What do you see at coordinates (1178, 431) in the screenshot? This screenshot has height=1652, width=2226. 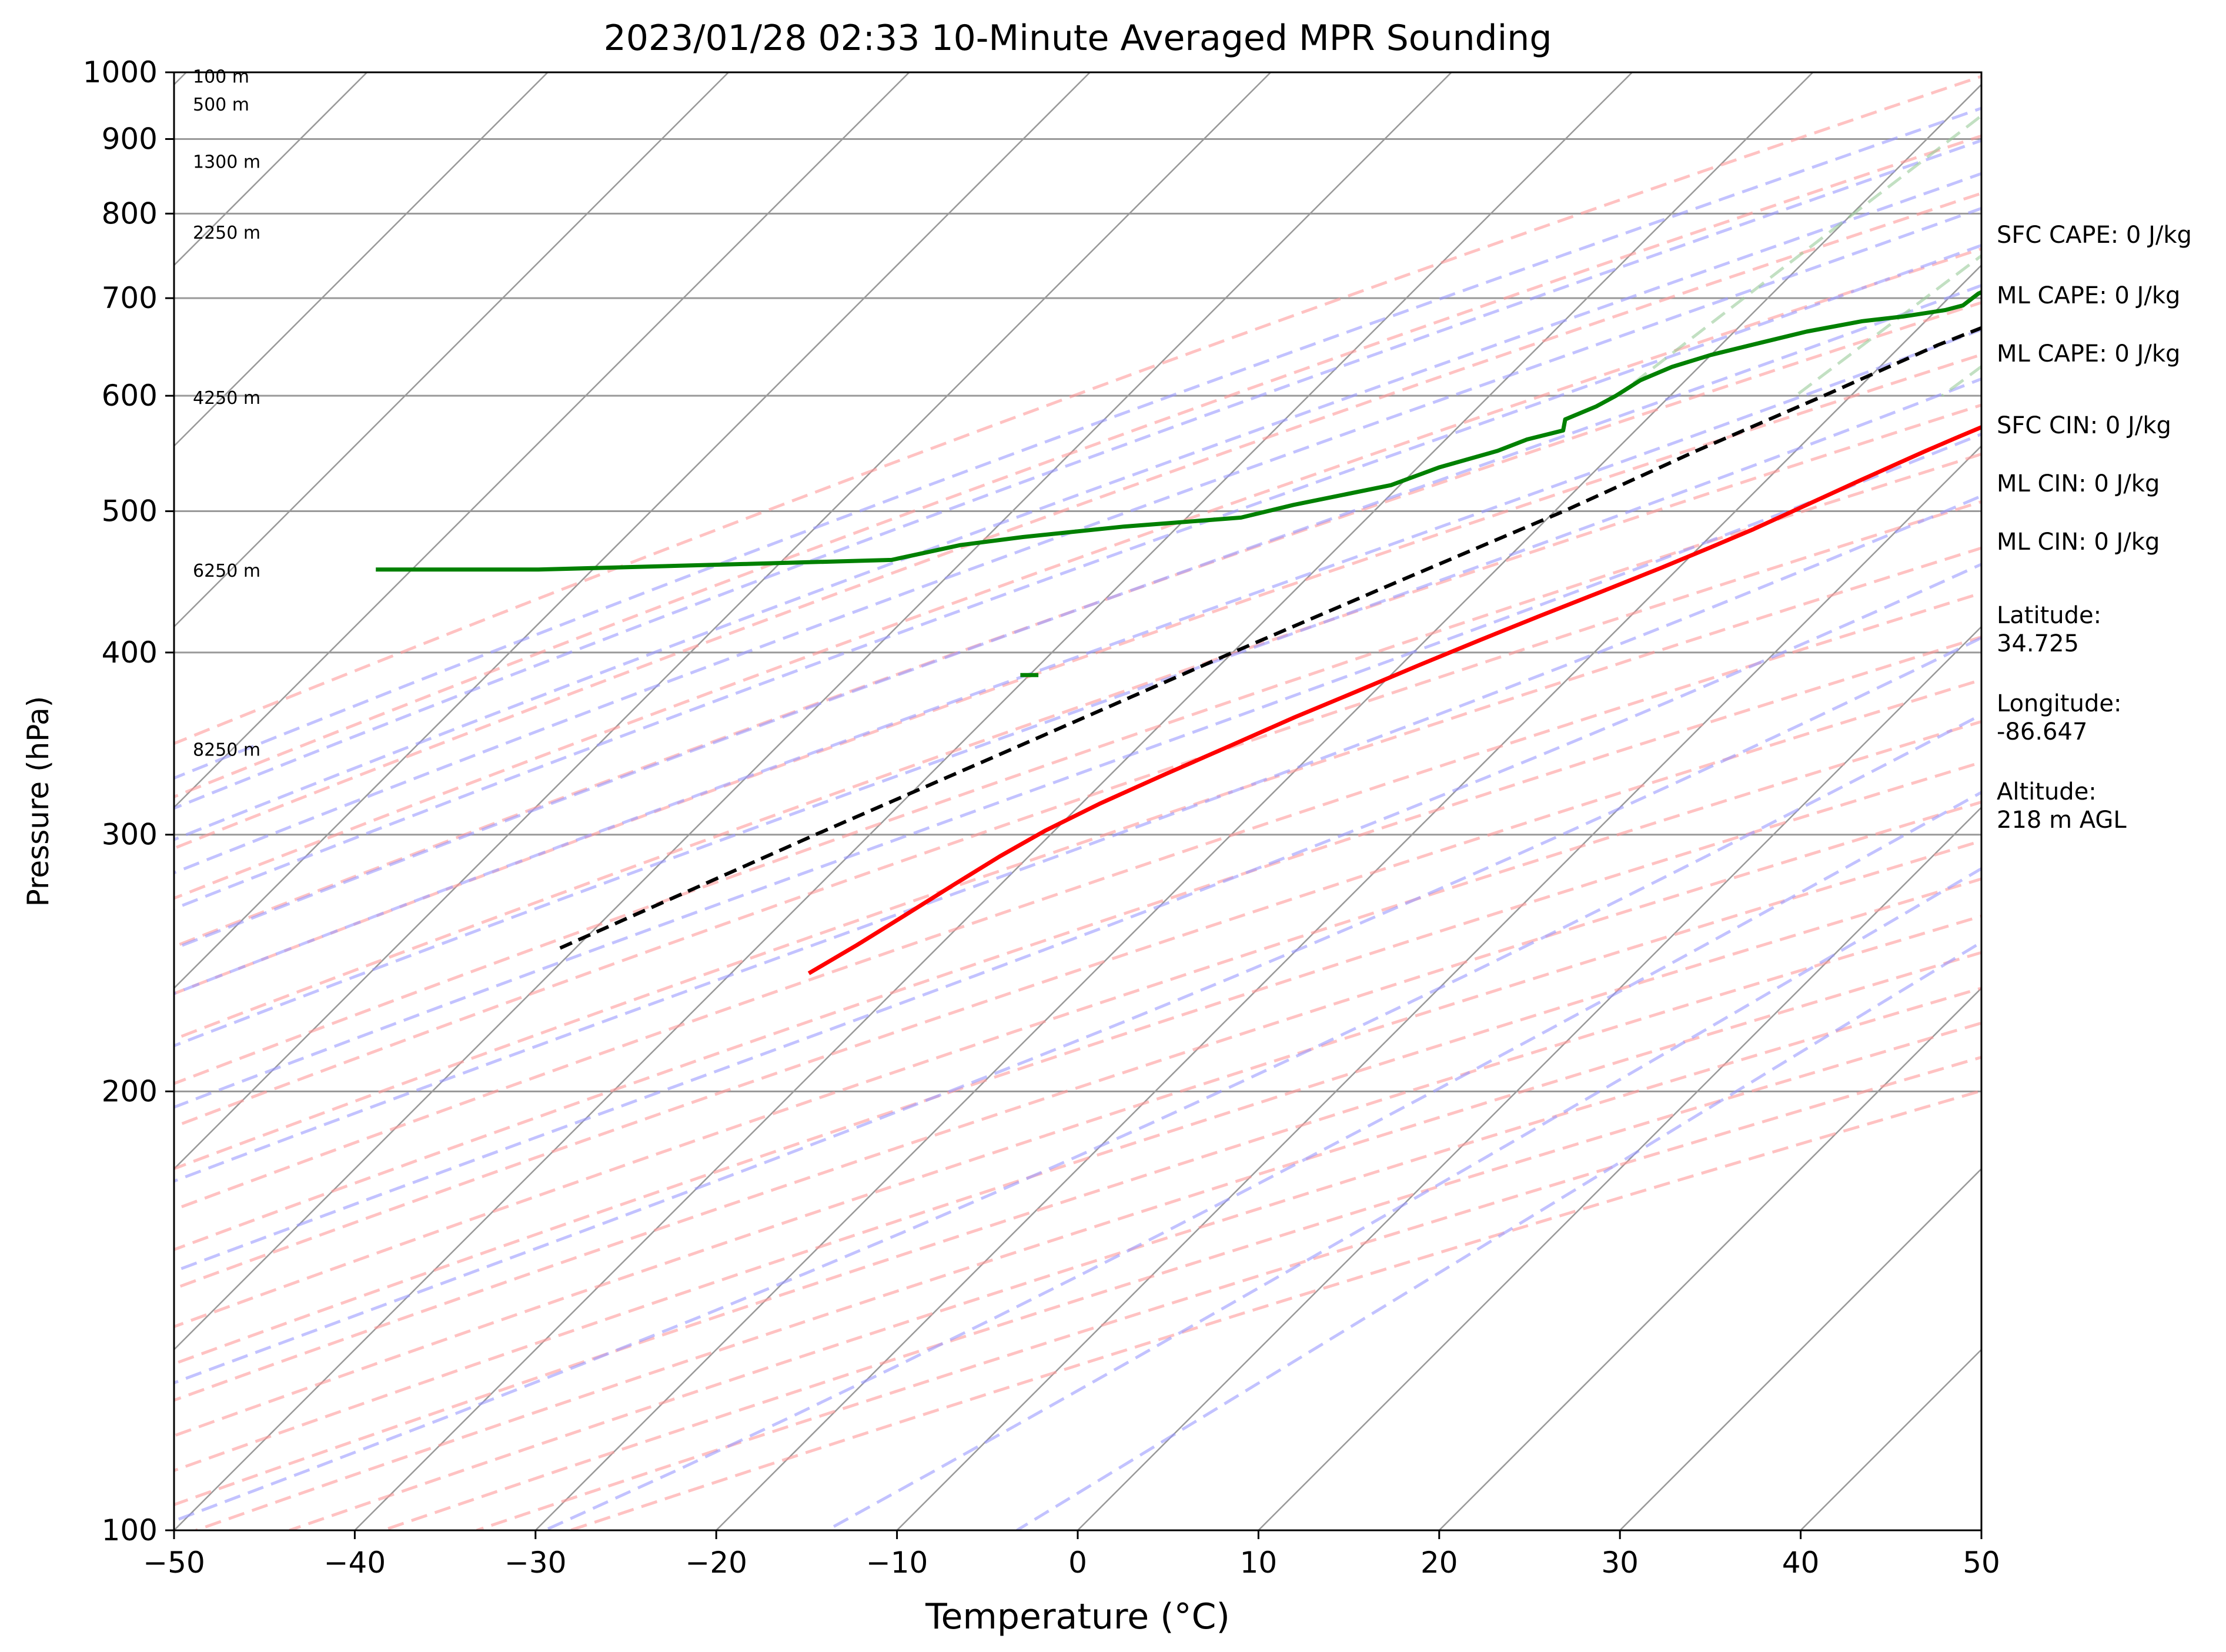 I see `sounding-series-line` at bounding box center [1178, 431].